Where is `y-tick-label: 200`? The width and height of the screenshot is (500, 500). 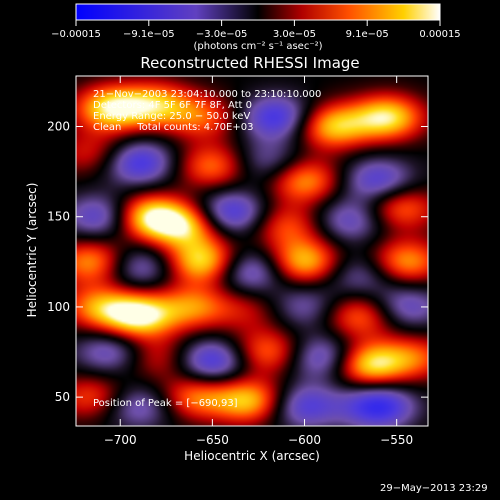 y-tick-label: 200 is located at coordinates (58, 127).